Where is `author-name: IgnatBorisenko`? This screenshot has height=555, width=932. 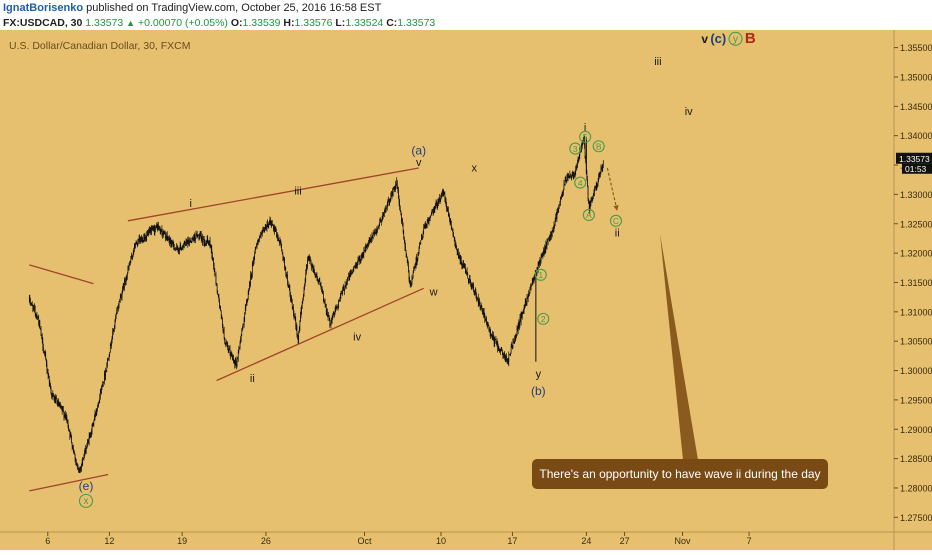 author-name: IgnatBorisenko is located at coordinates (43, 8).